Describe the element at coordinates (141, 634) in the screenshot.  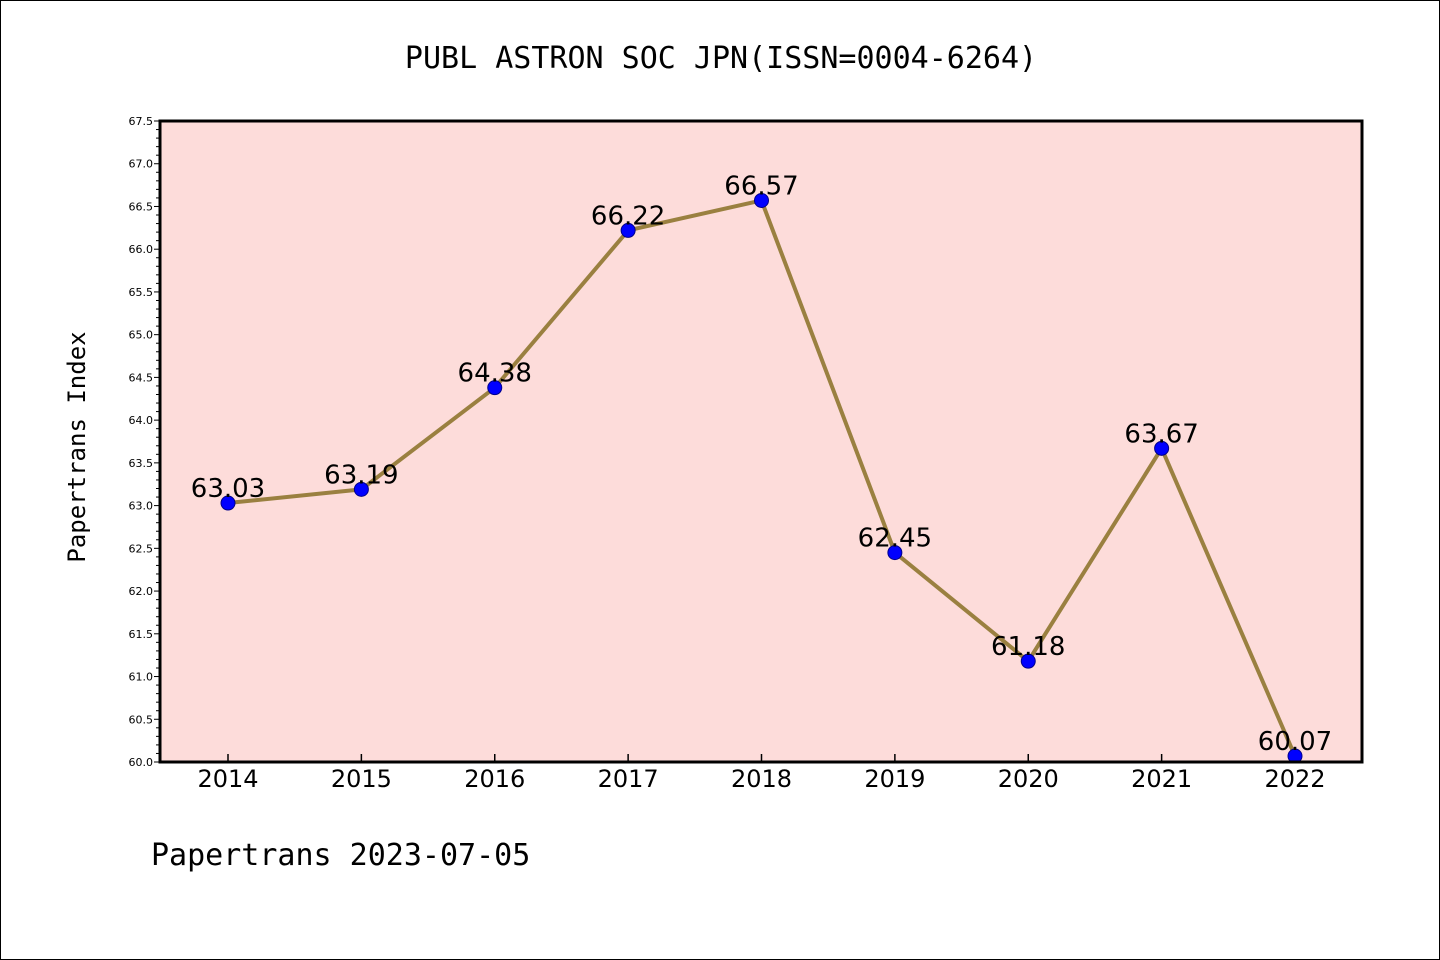
I see `y-tick-label: 61.5` at that location.